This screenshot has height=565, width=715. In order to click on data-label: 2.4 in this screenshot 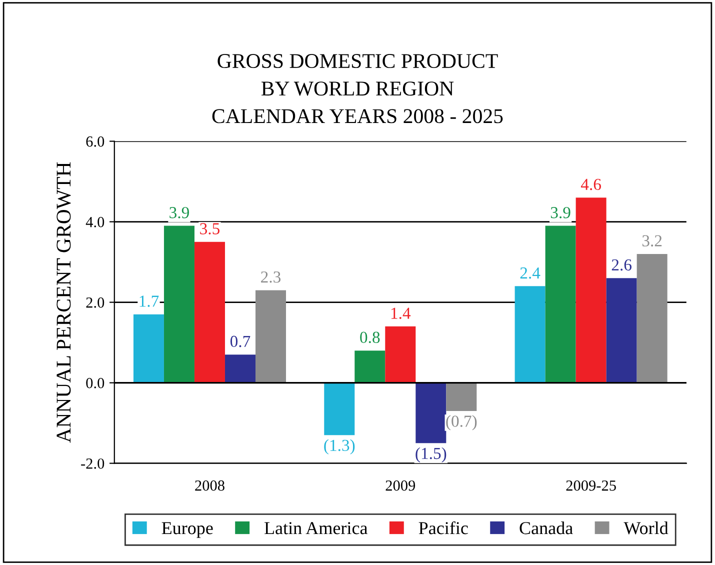, I will do `click(530, 273)`.